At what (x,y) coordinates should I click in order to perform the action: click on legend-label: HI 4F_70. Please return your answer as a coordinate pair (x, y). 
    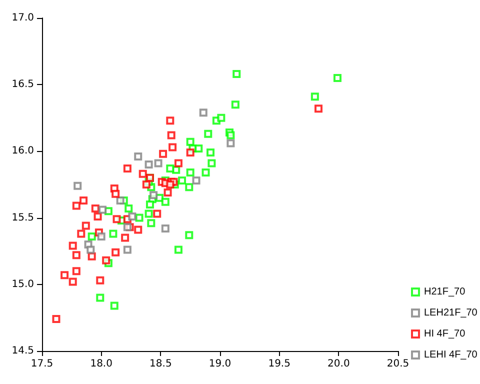
    Looking at the image, I should click on (445, 334).